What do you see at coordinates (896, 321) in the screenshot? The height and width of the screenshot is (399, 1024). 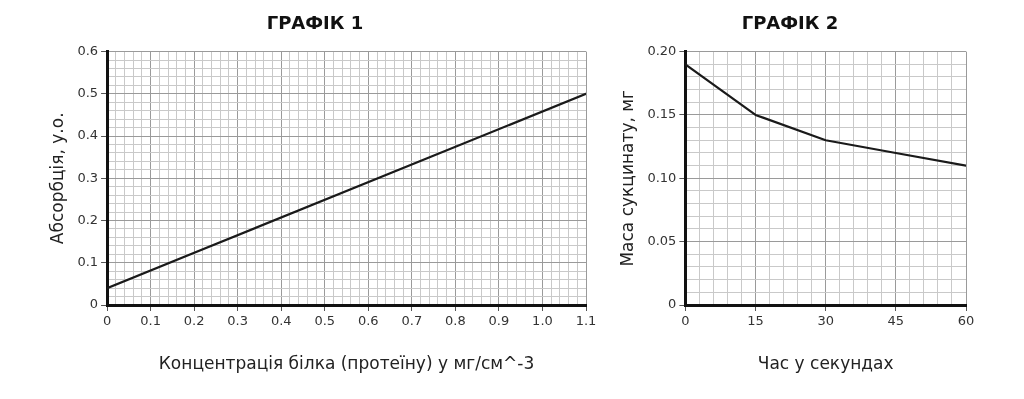 I see `x-tick-label: 45` at bounding box center [896, 321].